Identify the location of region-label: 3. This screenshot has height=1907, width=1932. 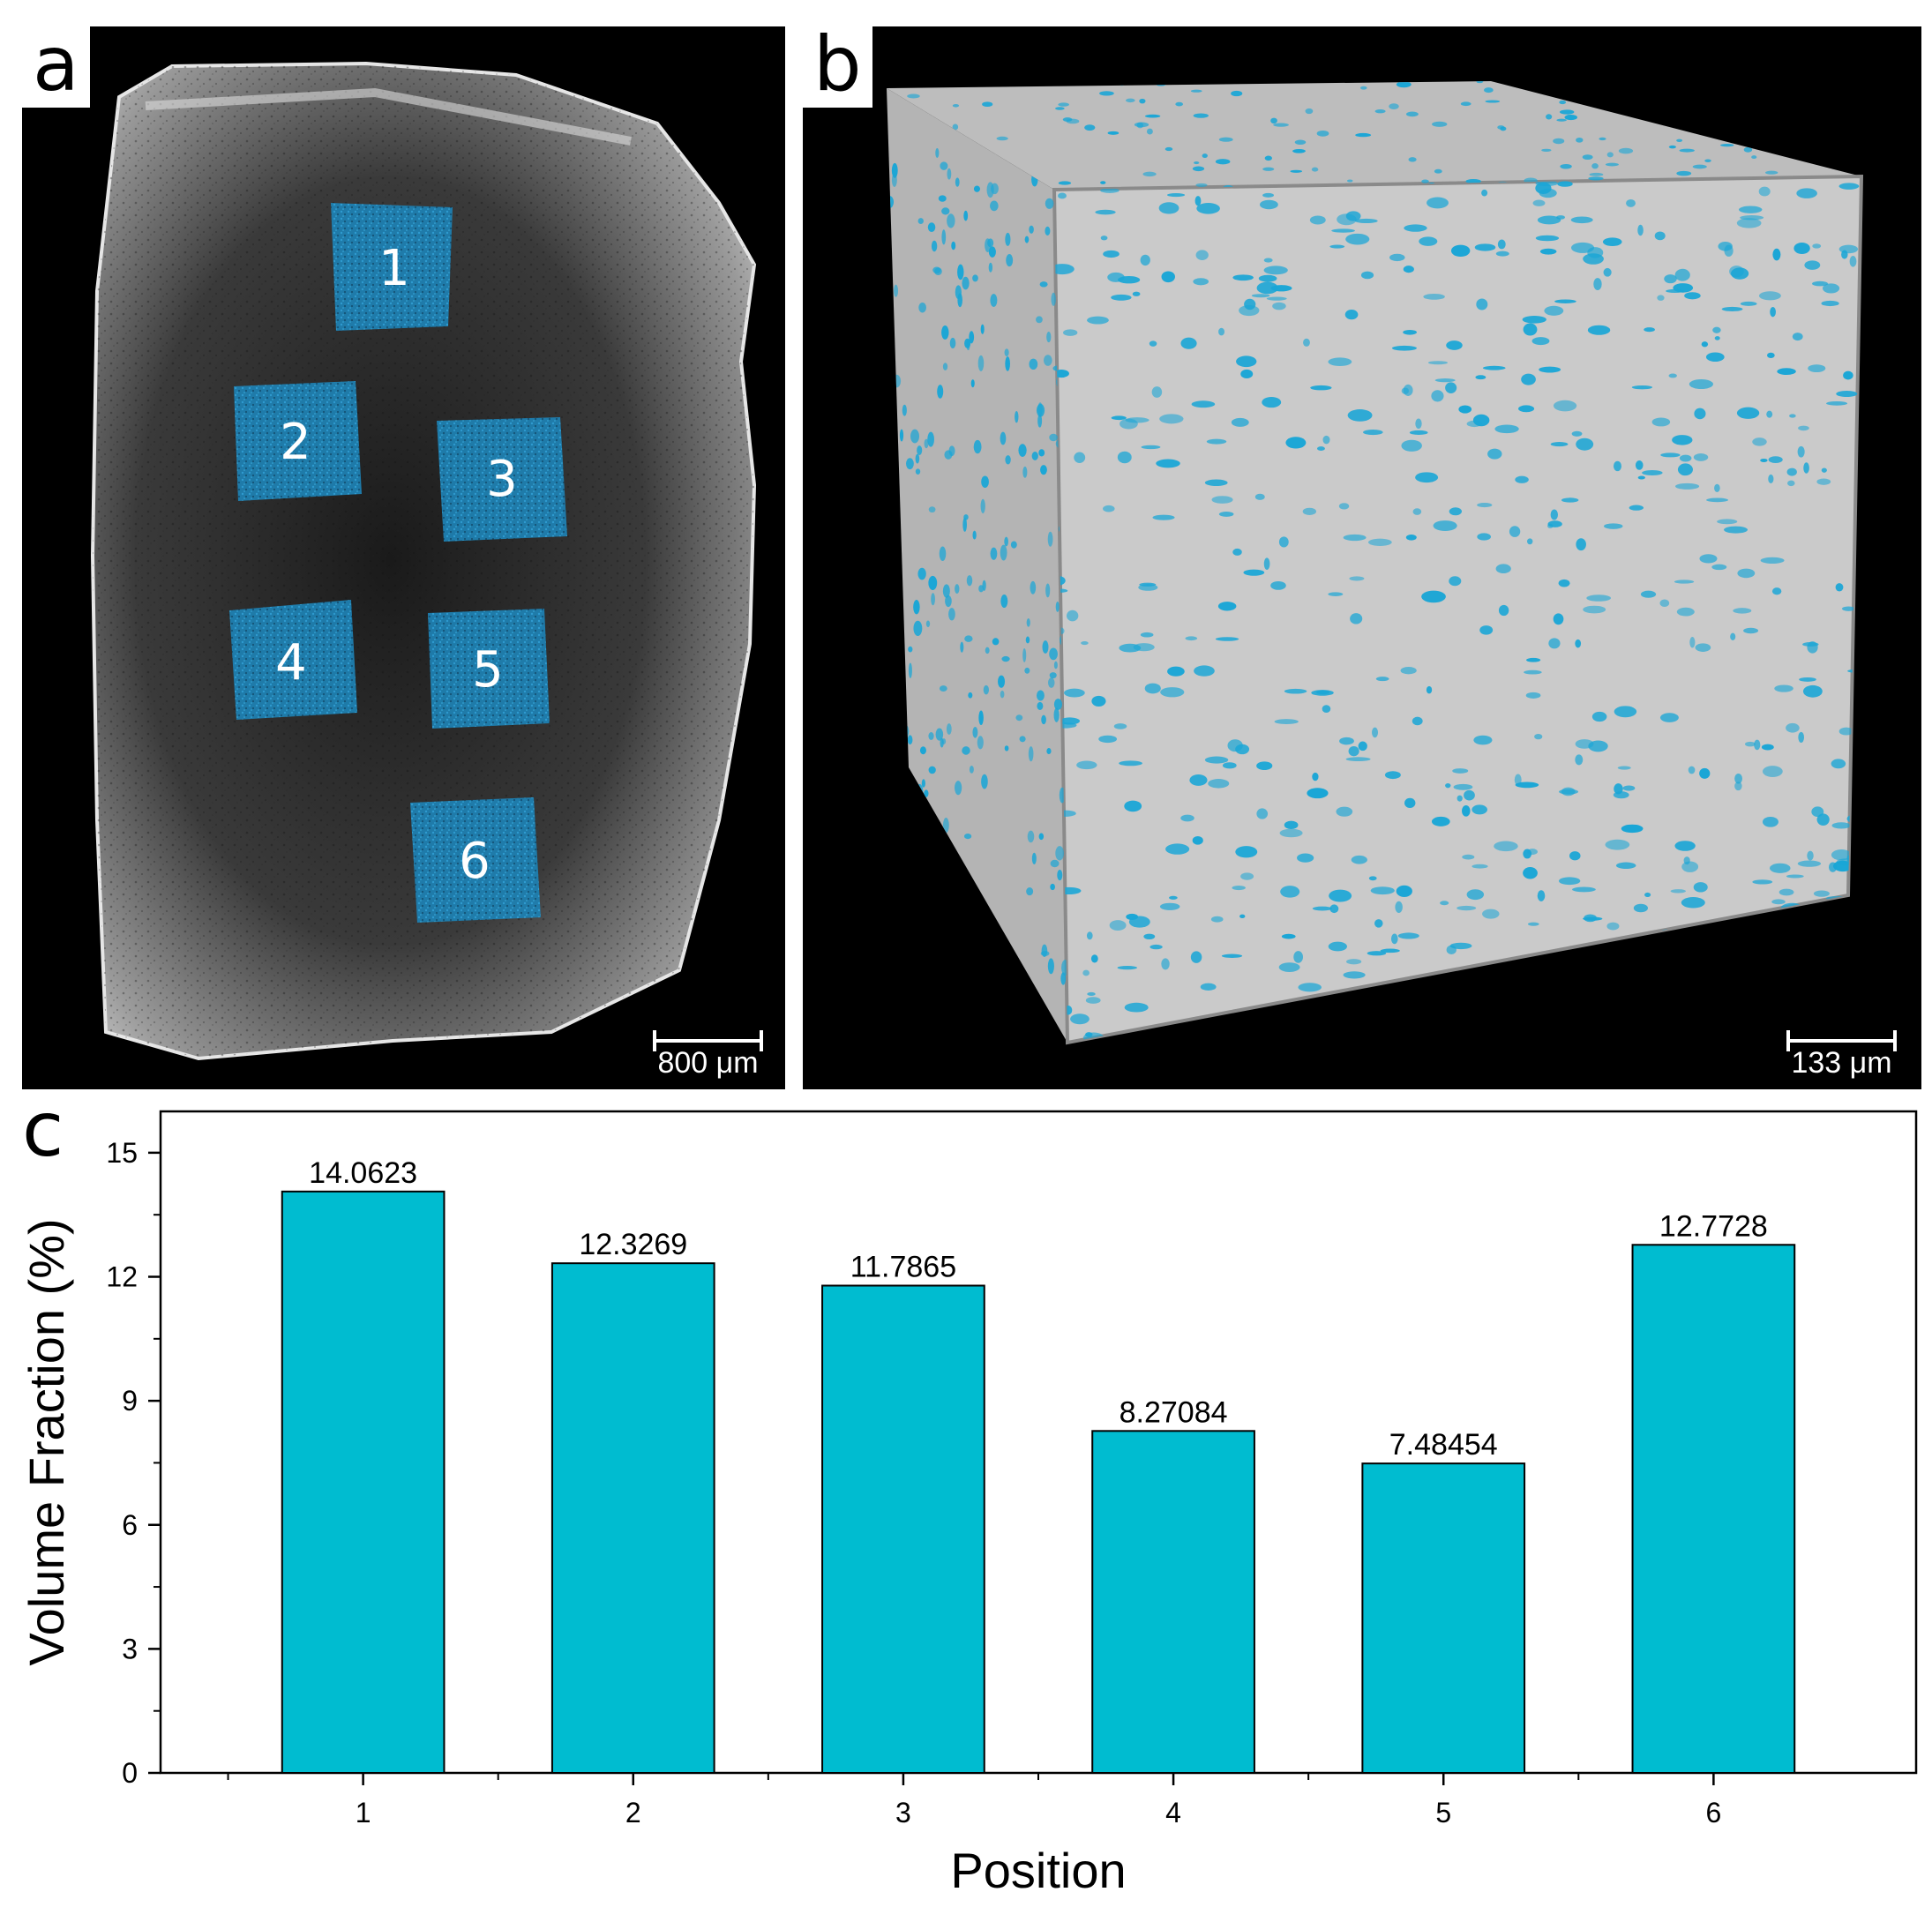
(502, 479).